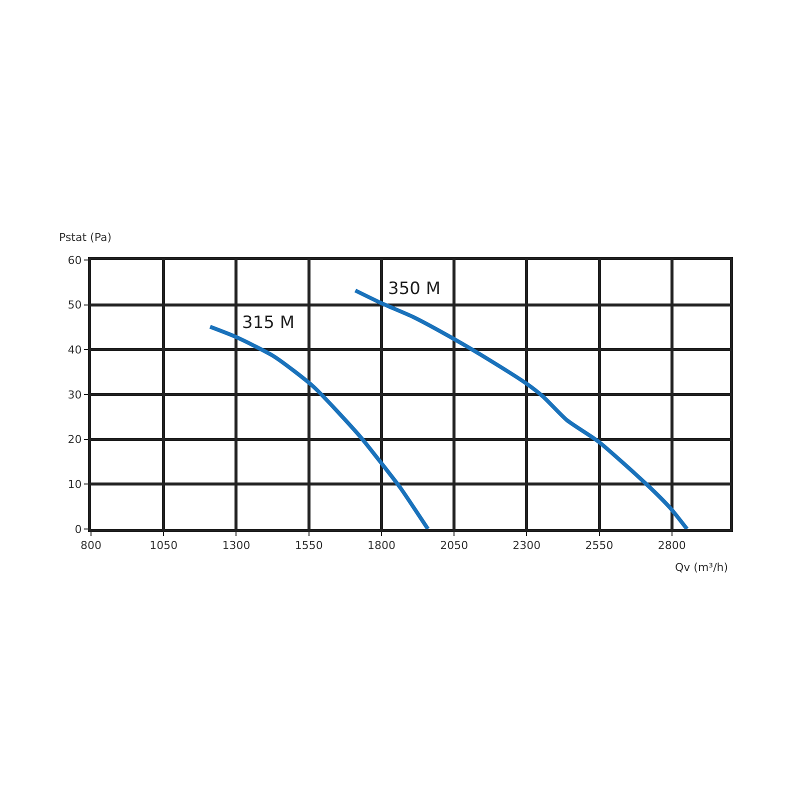  What do you see at coordinates (75, 350) in the screenshot?
I see `y-tick-label: 40` at bounding box center [75, 350].